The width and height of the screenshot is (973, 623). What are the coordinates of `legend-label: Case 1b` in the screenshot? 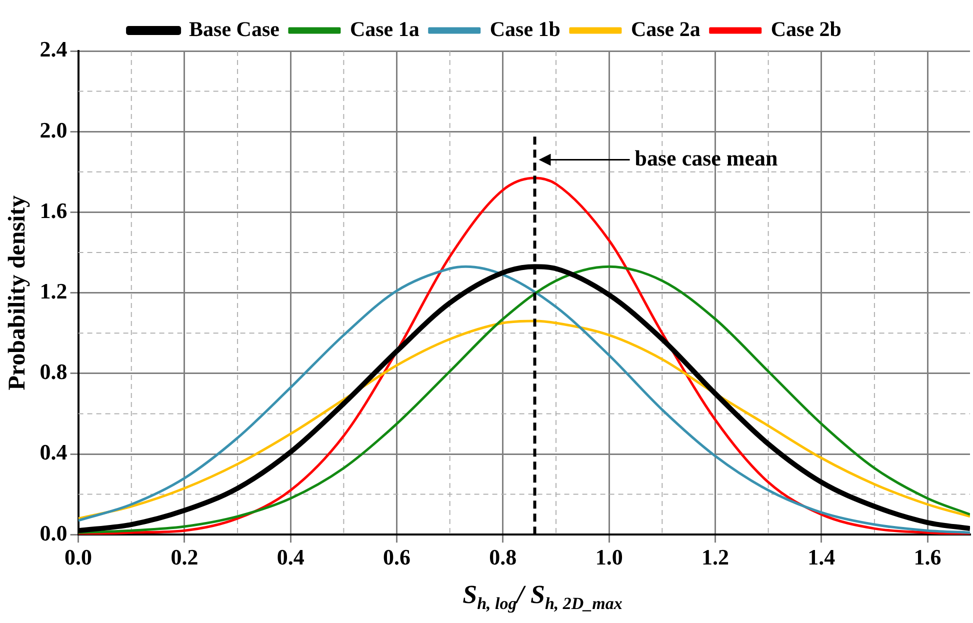 It's located at (525, 28).